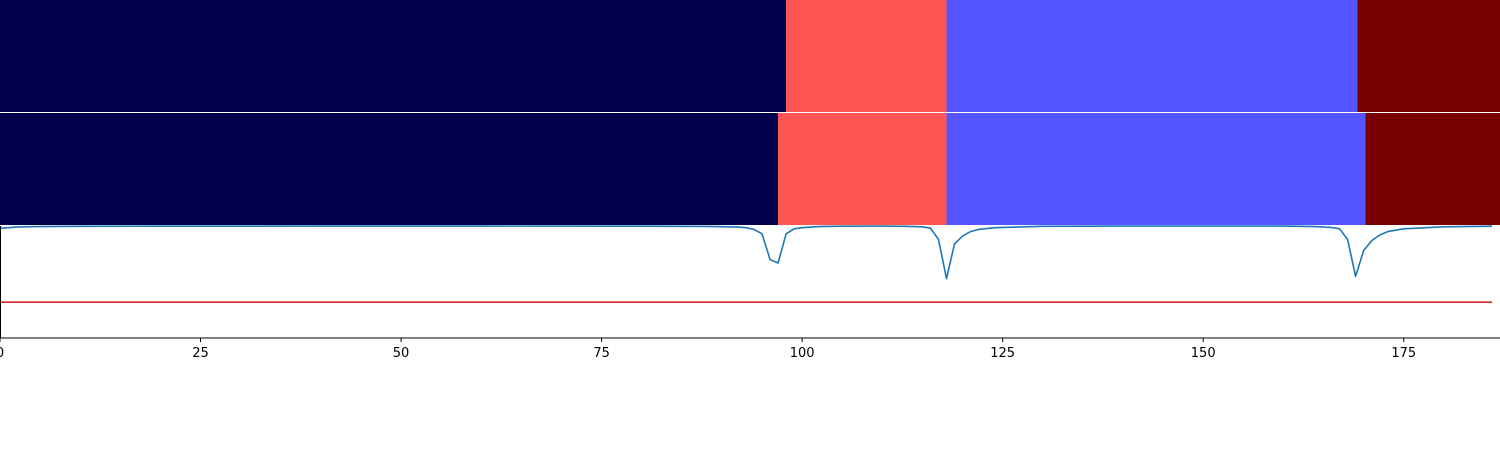  Describe the element at coordinates (1002, 353) in the screenshot. I see `x-tick-label-5: 125` at that location.